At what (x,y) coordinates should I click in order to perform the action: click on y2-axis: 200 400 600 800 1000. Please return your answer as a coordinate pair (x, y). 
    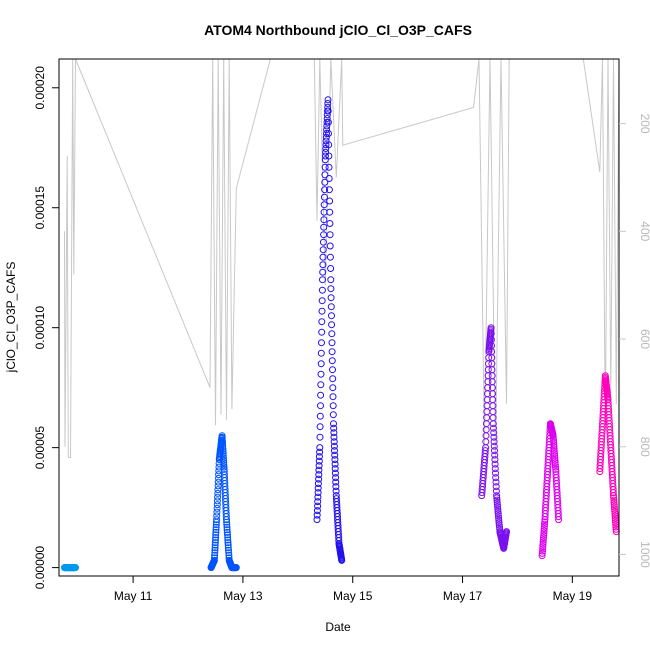
    Looking at the image, I should click on (634, 341).